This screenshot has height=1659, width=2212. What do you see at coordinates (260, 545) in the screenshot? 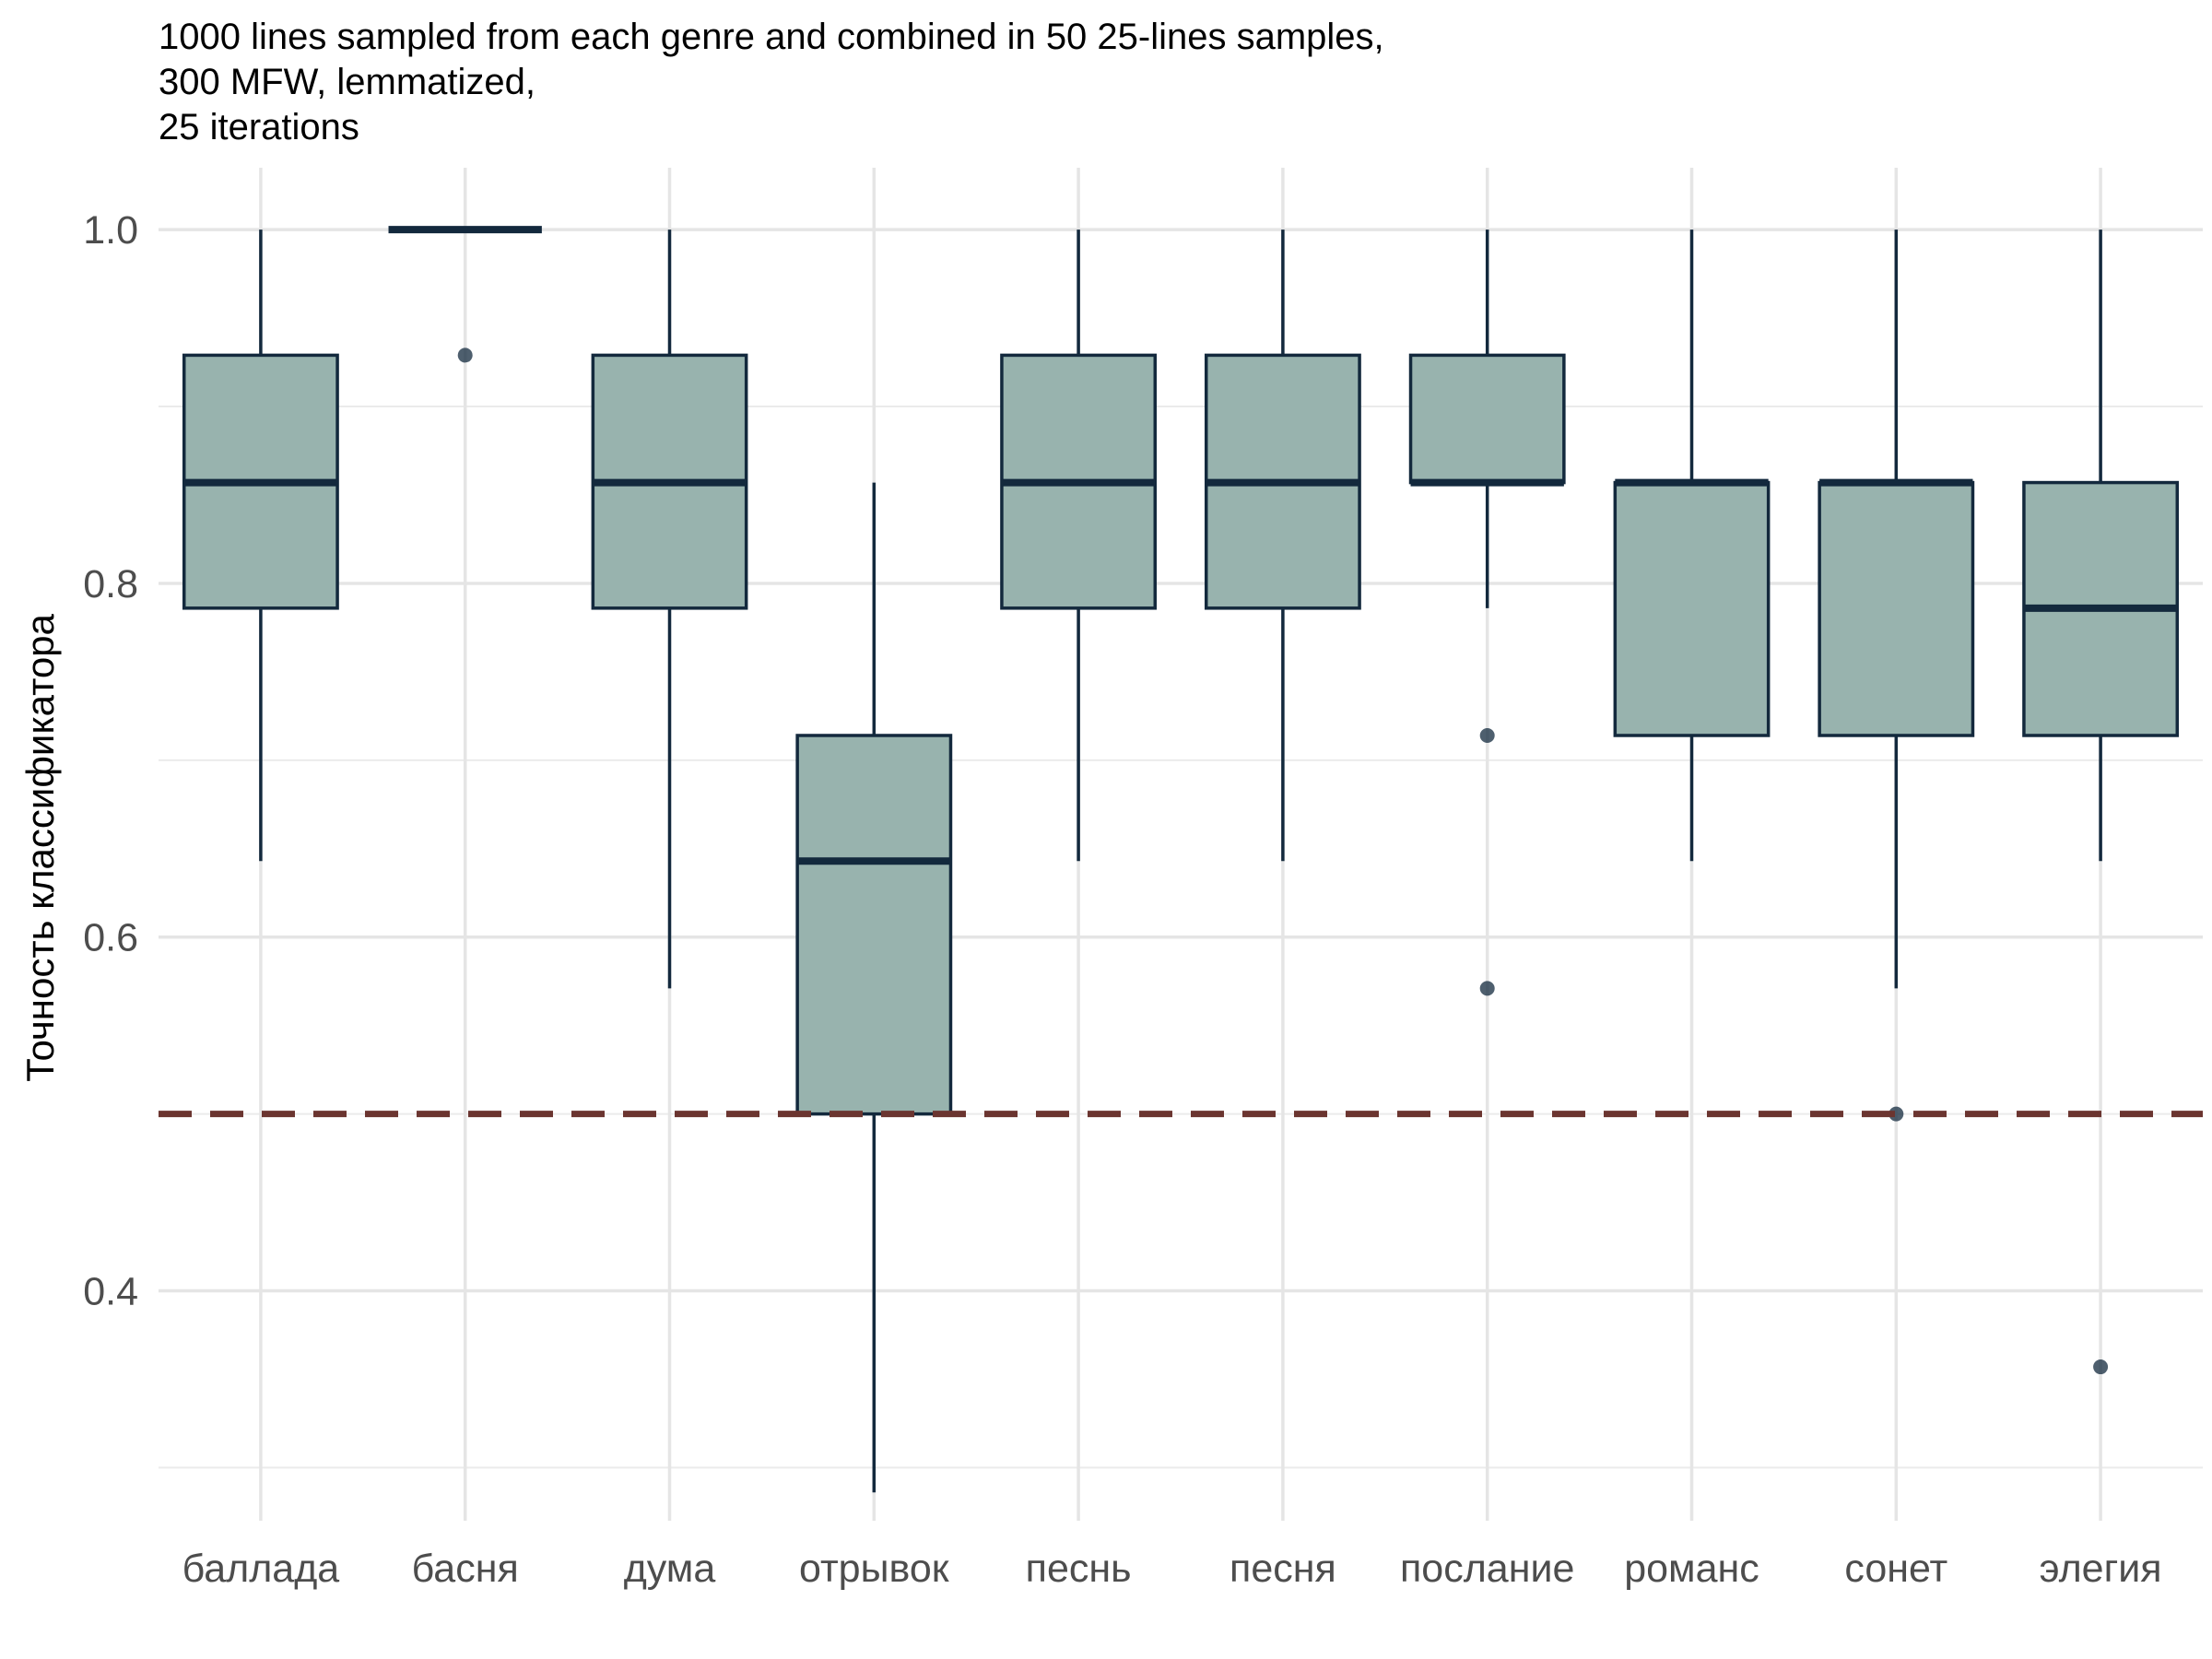
I see `box-баллада` at bounding box center [260, 545].